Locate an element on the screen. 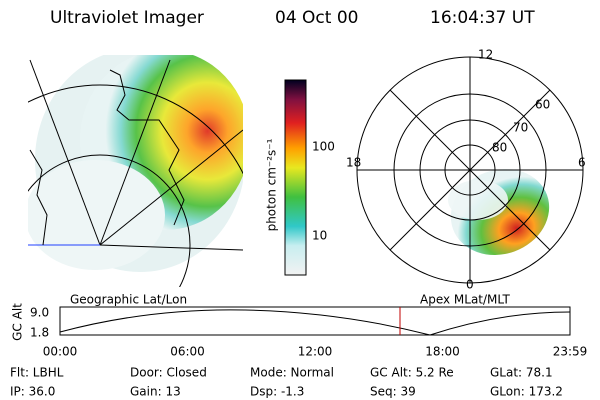 Image resolution: width=600 pixels, height=400 pixels. footer-field: Gain: 13 is located at coordinates (155, 392).